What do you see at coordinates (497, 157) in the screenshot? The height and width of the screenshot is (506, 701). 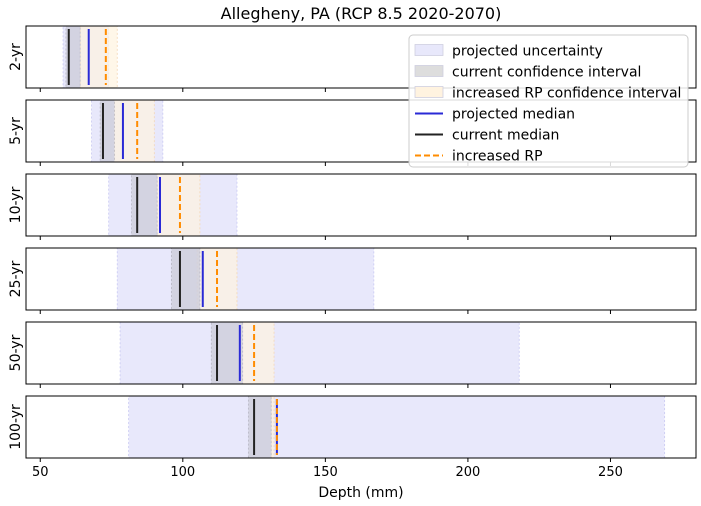 I see `legend-label: increased RP` at bounding box center [497, 157].